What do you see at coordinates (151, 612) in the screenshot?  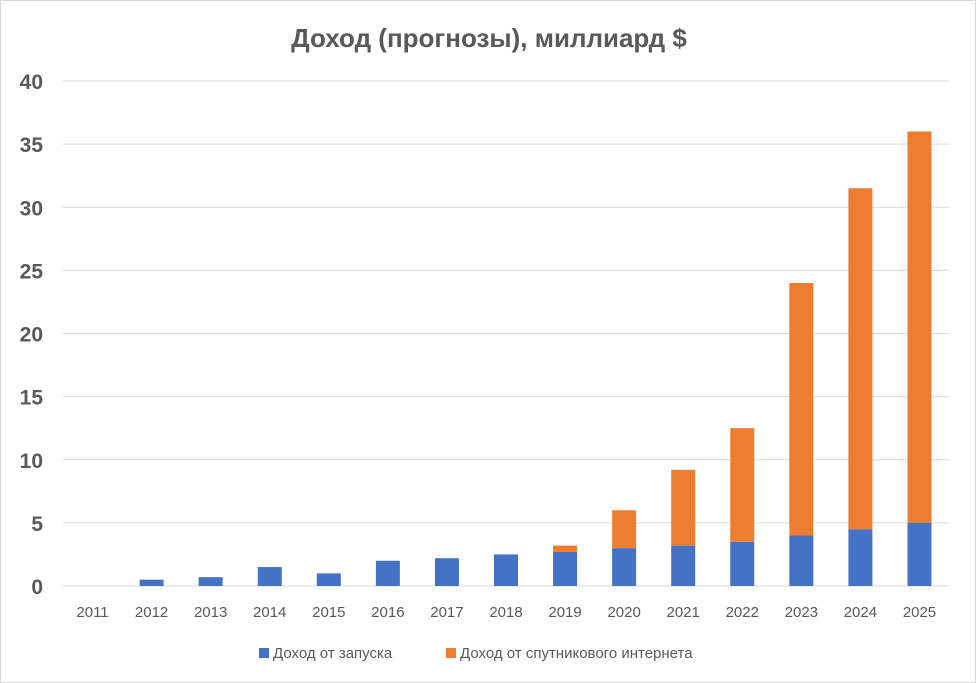 I see `x-tick-label: 2012` at bounding box center [151, 612].